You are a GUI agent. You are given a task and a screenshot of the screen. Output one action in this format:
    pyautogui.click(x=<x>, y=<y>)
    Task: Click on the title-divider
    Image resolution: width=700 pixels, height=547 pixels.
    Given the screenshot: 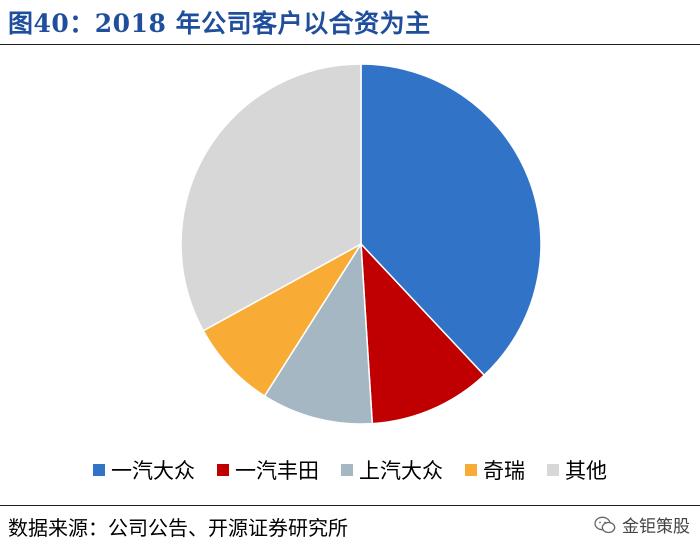 What is the action you would take?
    pyautogui.click(x=350, y=44)
    